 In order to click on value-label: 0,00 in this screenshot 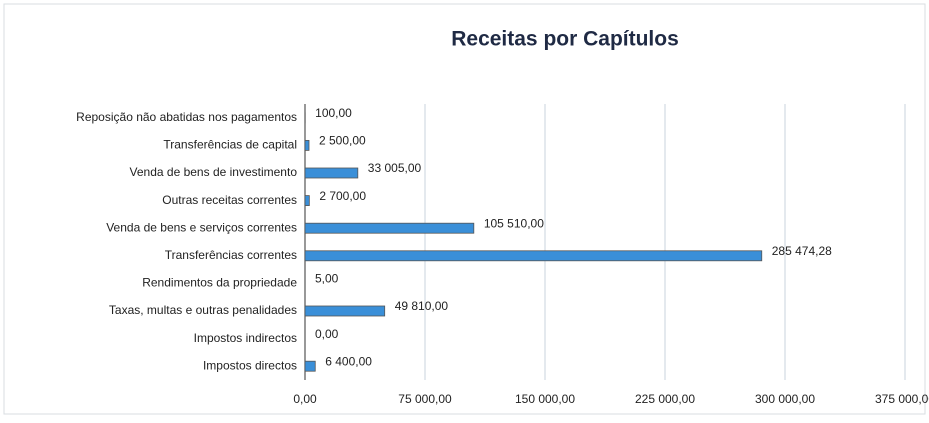, I will do `click(327, 334)`.